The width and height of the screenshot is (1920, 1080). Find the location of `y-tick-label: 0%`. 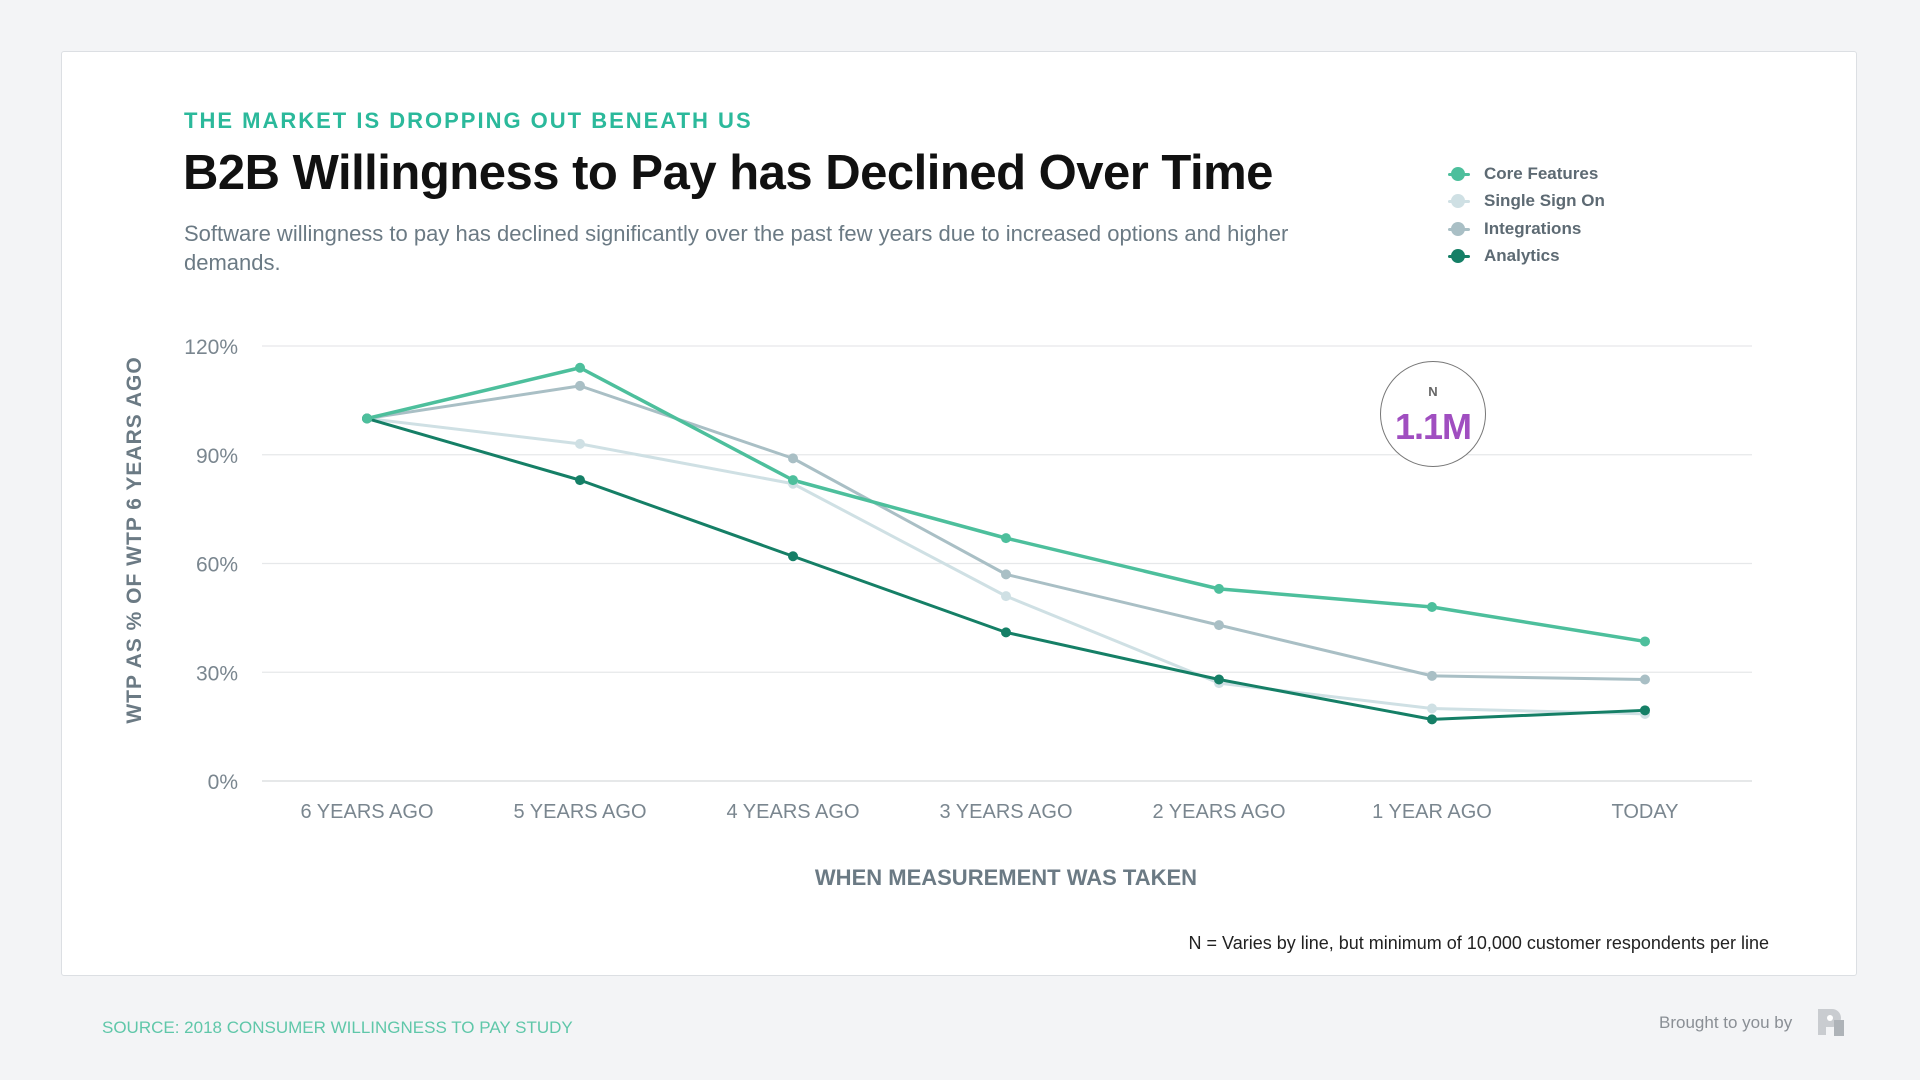

y-tick-label: 0% is located at coordinates (223, 782).